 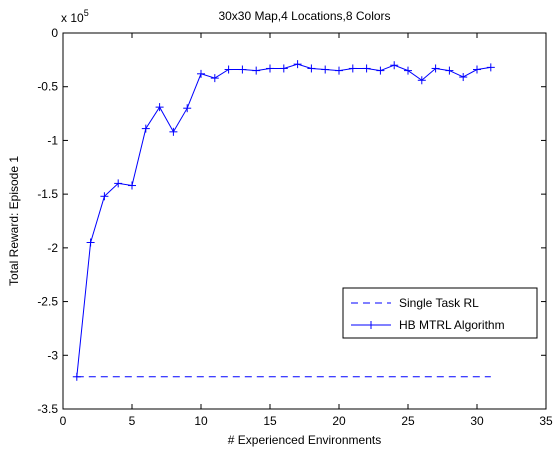 What do you see at coordinates (304, 16) in the screenshot?
I see `chart-title: 30x30 Map,4 Locations,8 Colors` at bounding box center [304, 16].